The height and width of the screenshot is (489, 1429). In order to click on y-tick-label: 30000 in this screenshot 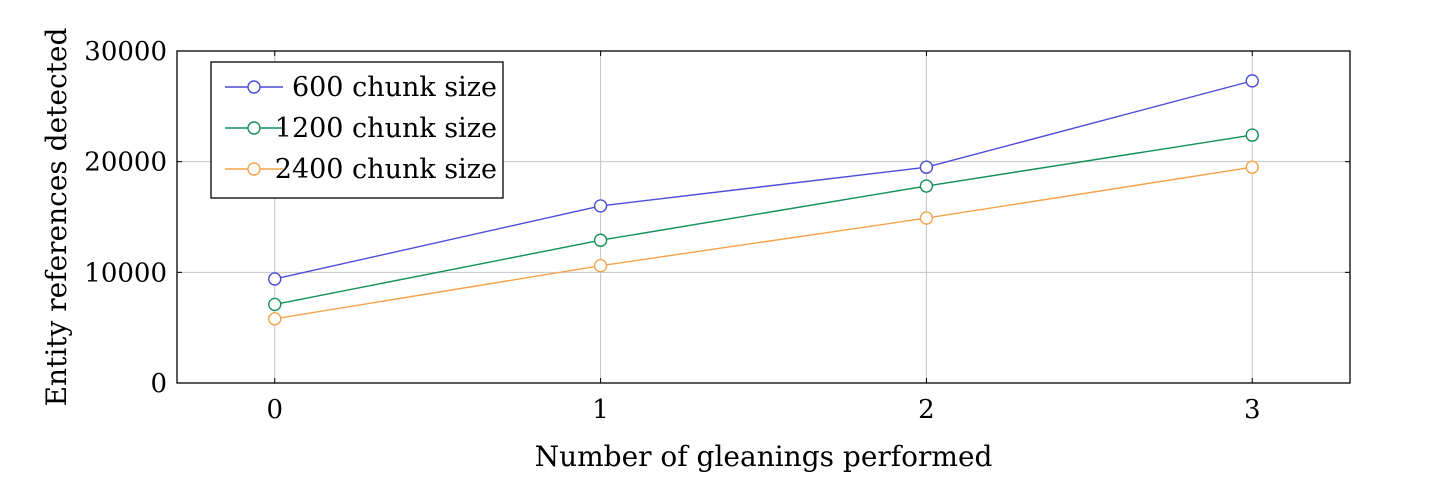, I will do `click(125, 52)`.